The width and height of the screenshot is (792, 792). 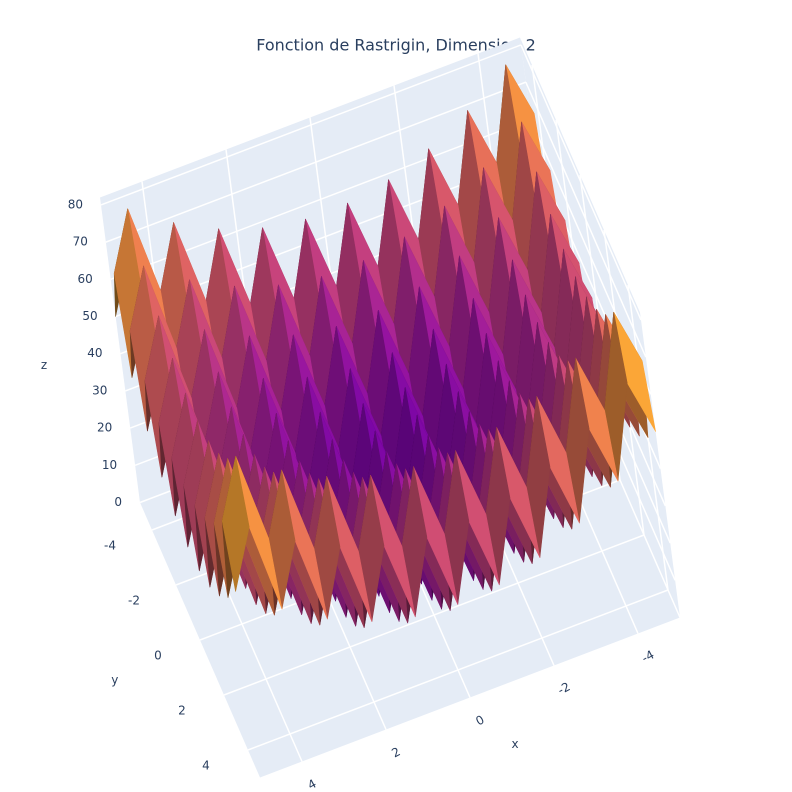 What do you see at coordinates (647, 656) in the screenshot?
I see `x-tick-label: -4` at bounding box center [647, 656].